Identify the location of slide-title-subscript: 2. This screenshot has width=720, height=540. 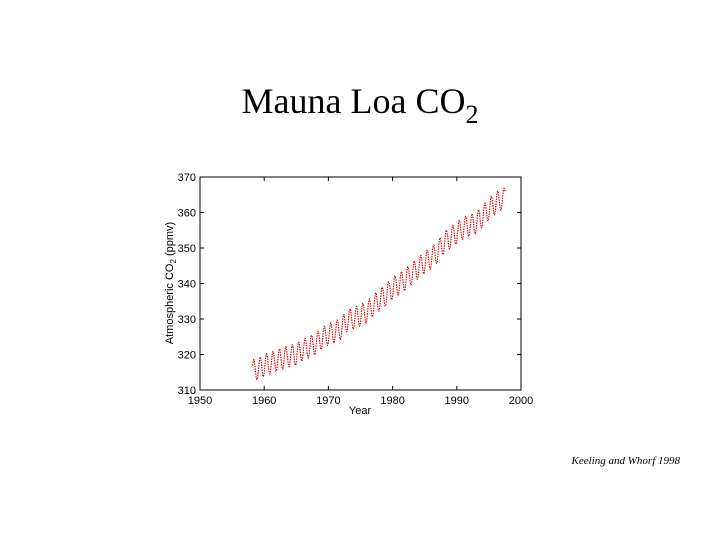
(472, 114).